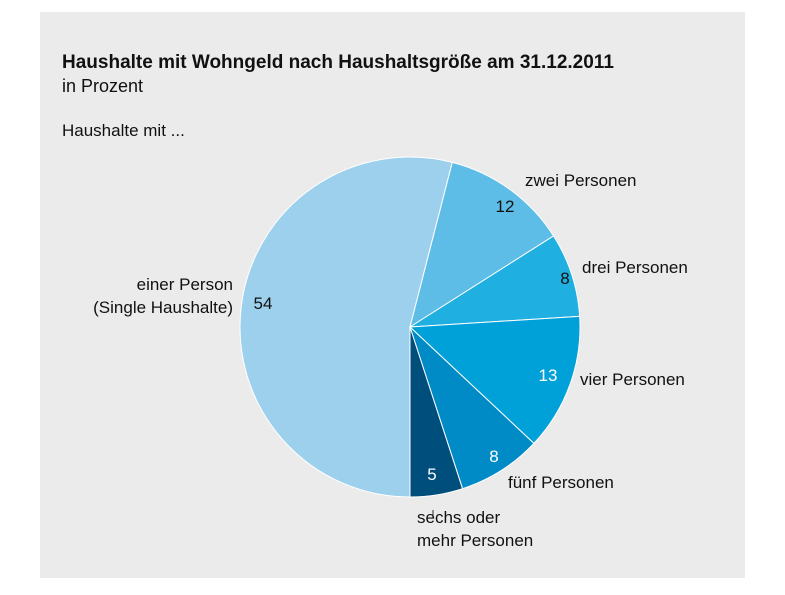  I want to click on category-label: vier Personen, so click(632, 379).